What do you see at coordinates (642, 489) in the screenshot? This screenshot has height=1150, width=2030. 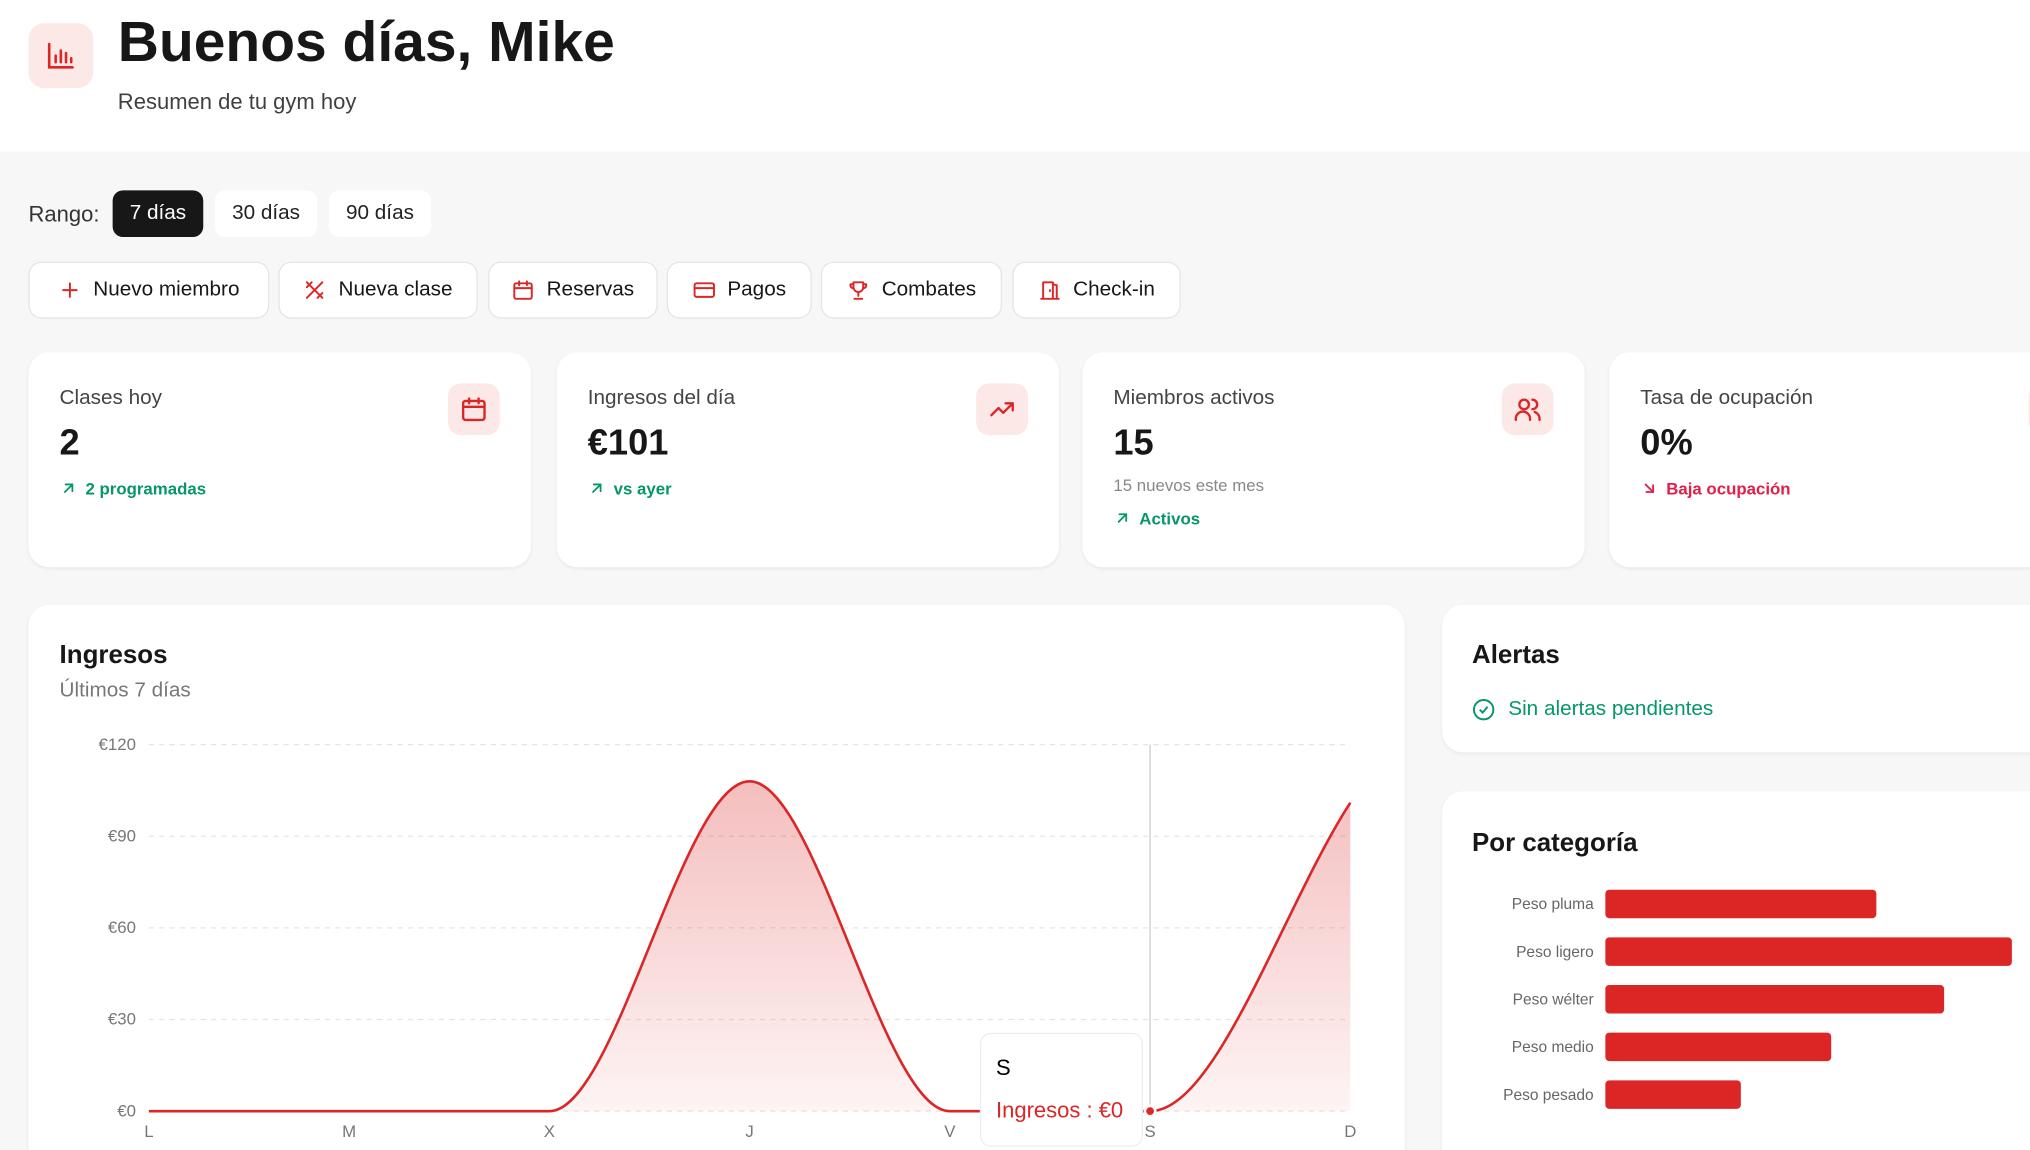 I see `stat-note: vs ayer` at bounding box center [642, 489].